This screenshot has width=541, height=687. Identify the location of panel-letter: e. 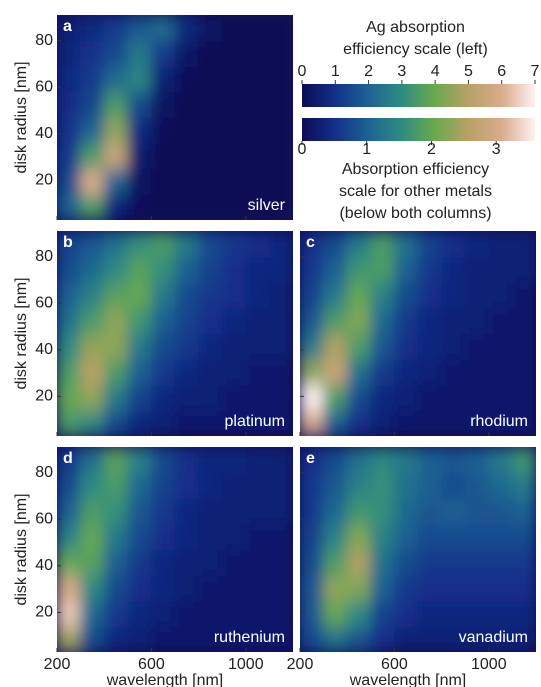
(310, 458).